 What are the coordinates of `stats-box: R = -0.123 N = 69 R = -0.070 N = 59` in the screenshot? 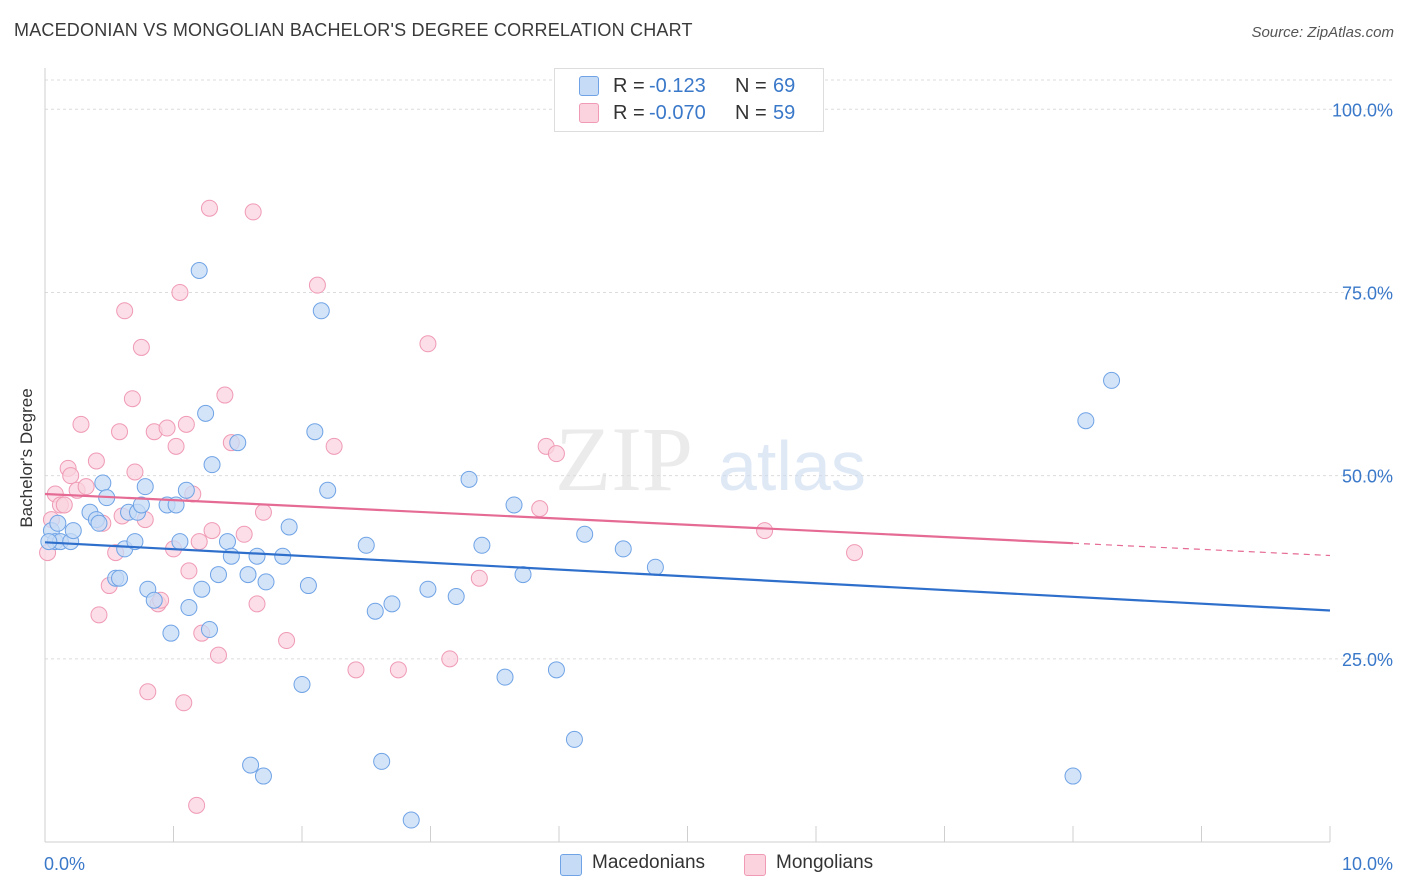 It's located at (689, 100).